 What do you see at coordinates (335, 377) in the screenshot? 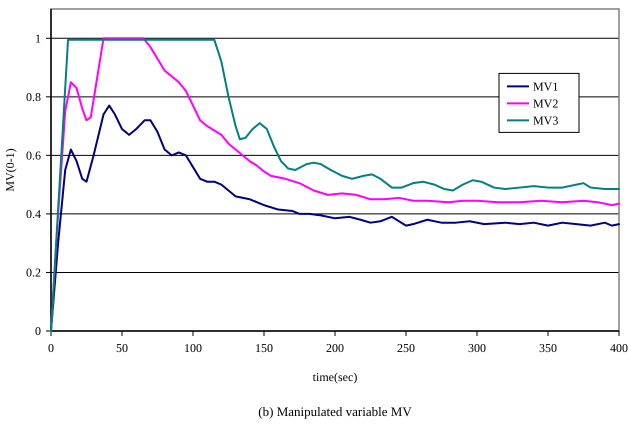
I see `x-axis-title: time(sec)` at bounding box center [335, 377].